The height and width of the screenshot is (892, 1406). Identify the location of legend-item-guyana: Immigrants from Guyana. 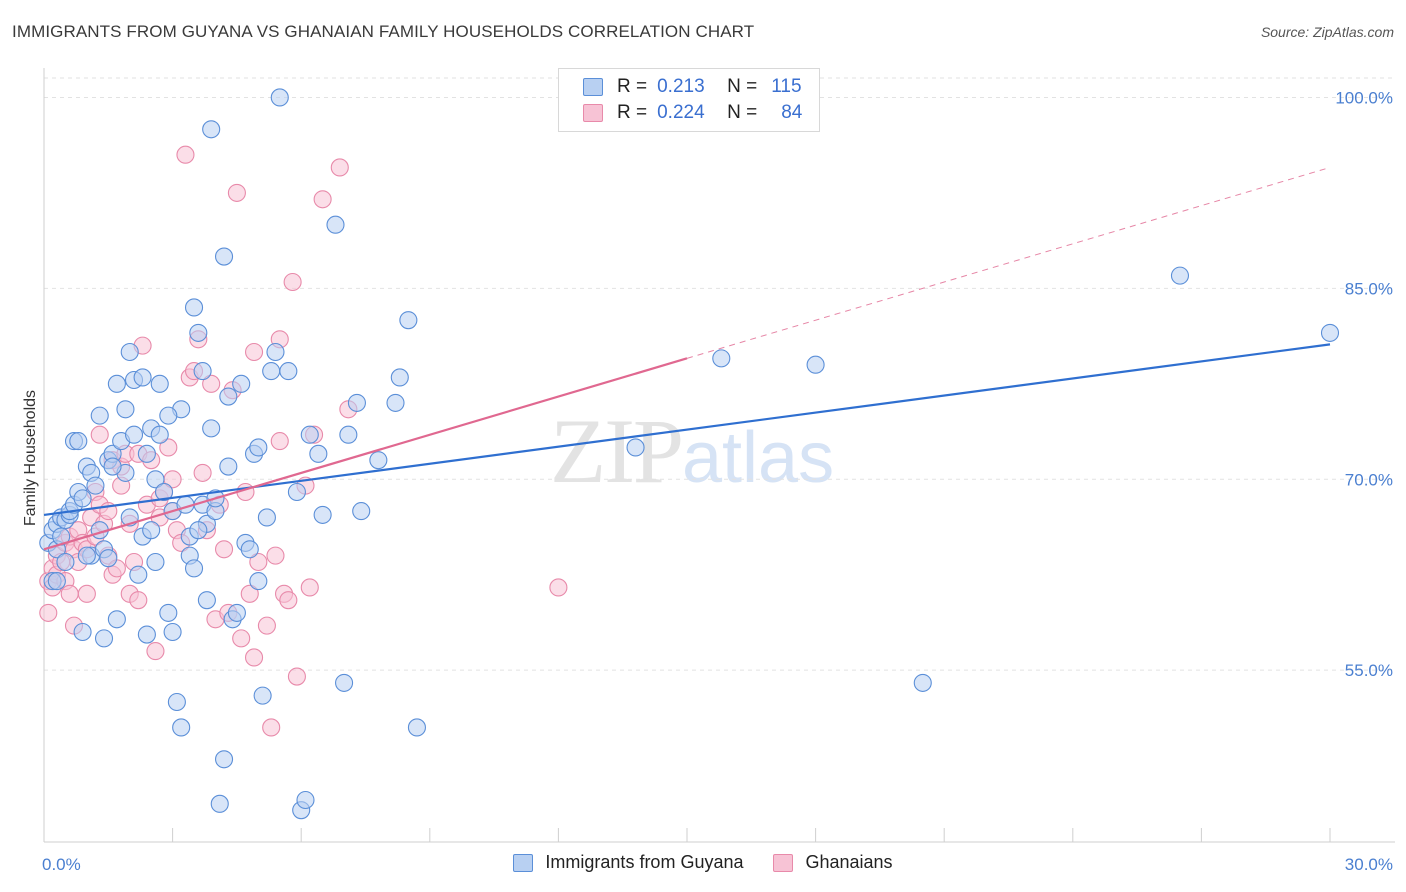
(628, 862).